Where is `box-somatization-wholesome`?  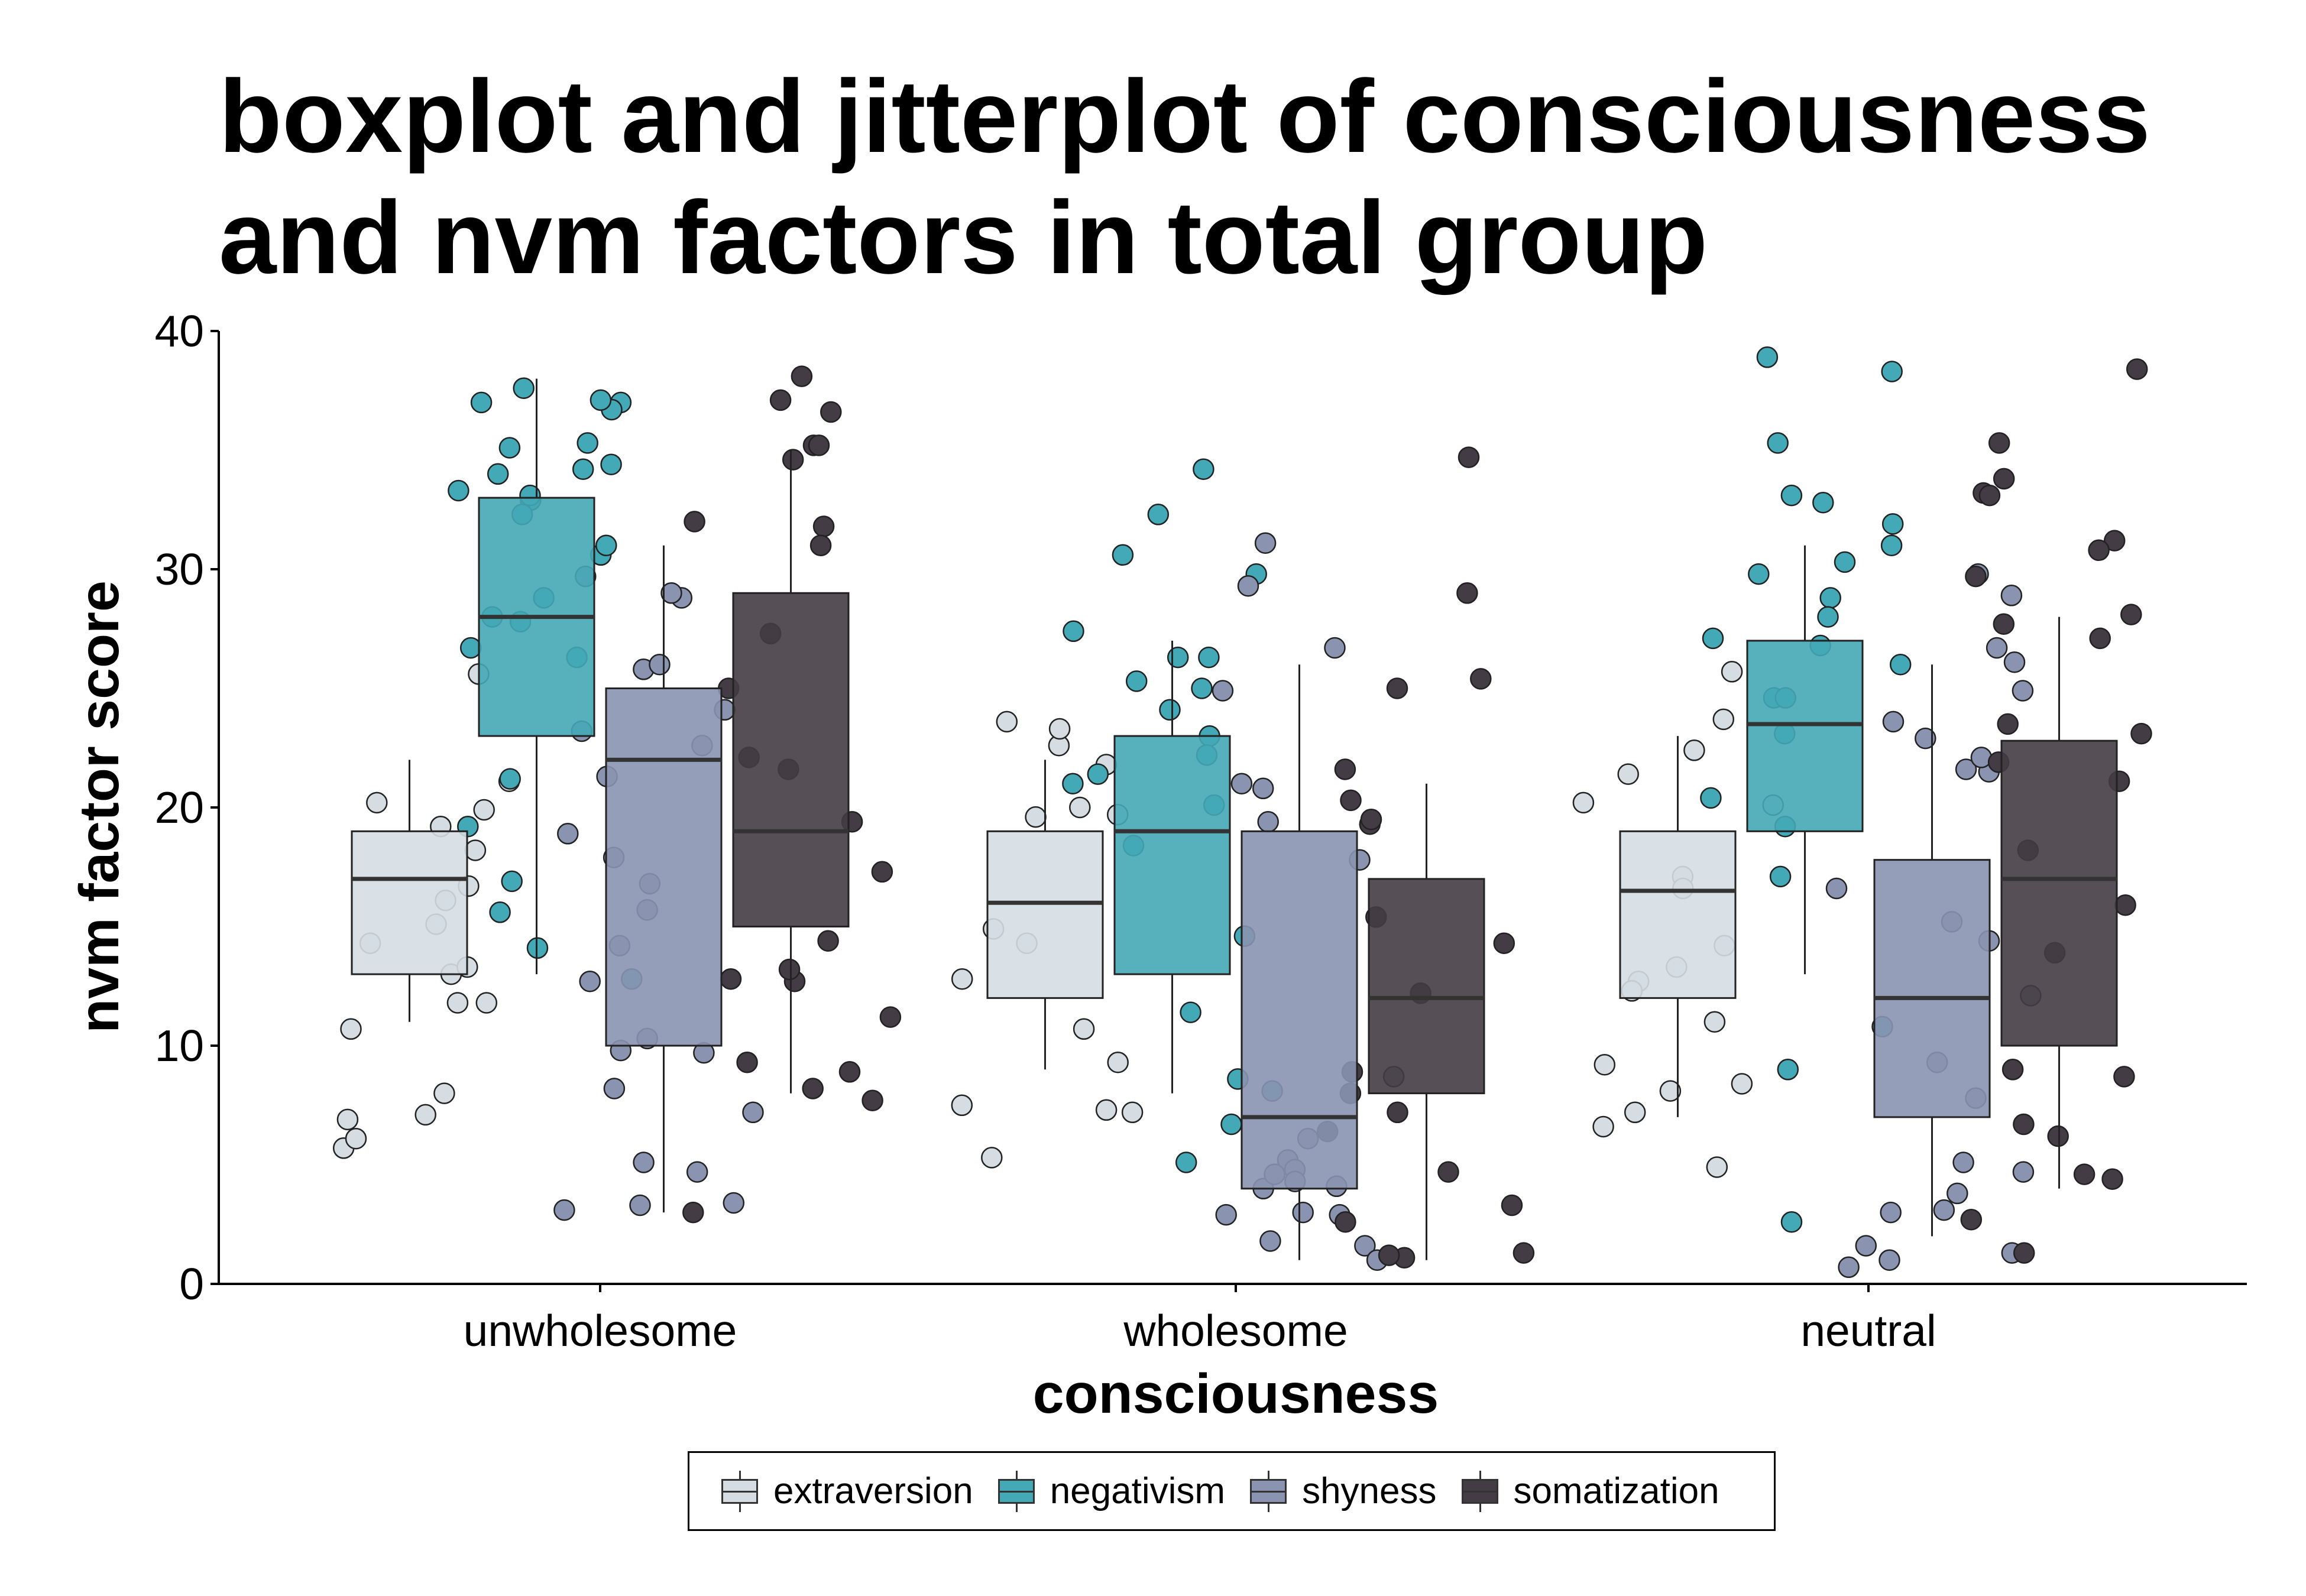
box-somatization-wholesome is located at coordinates (1426, 1021).